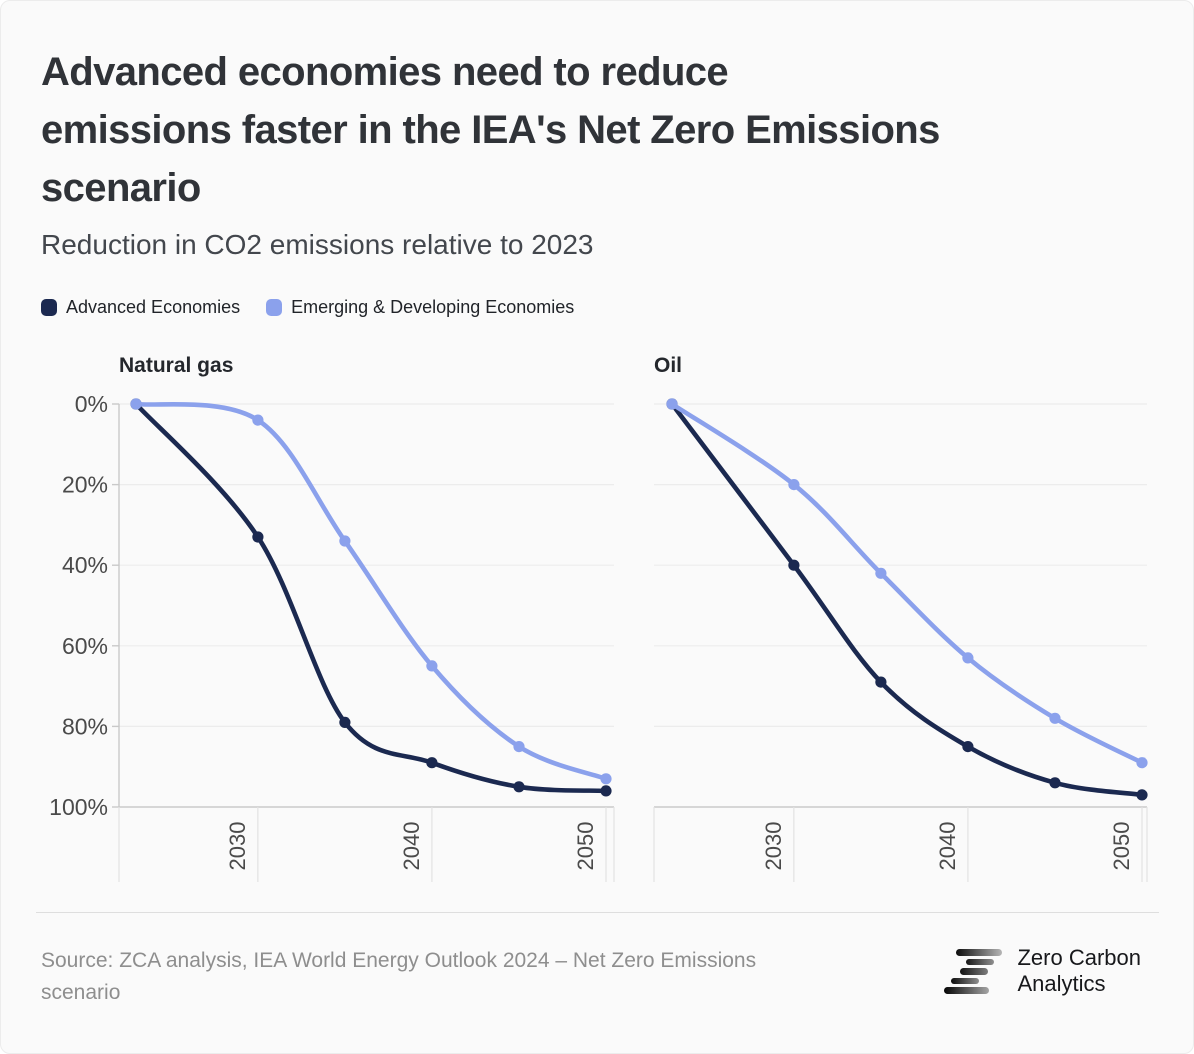  Describe the element at coordinates (81, 992) in the screenshot. I see `source-line-2: scenario` at that location.